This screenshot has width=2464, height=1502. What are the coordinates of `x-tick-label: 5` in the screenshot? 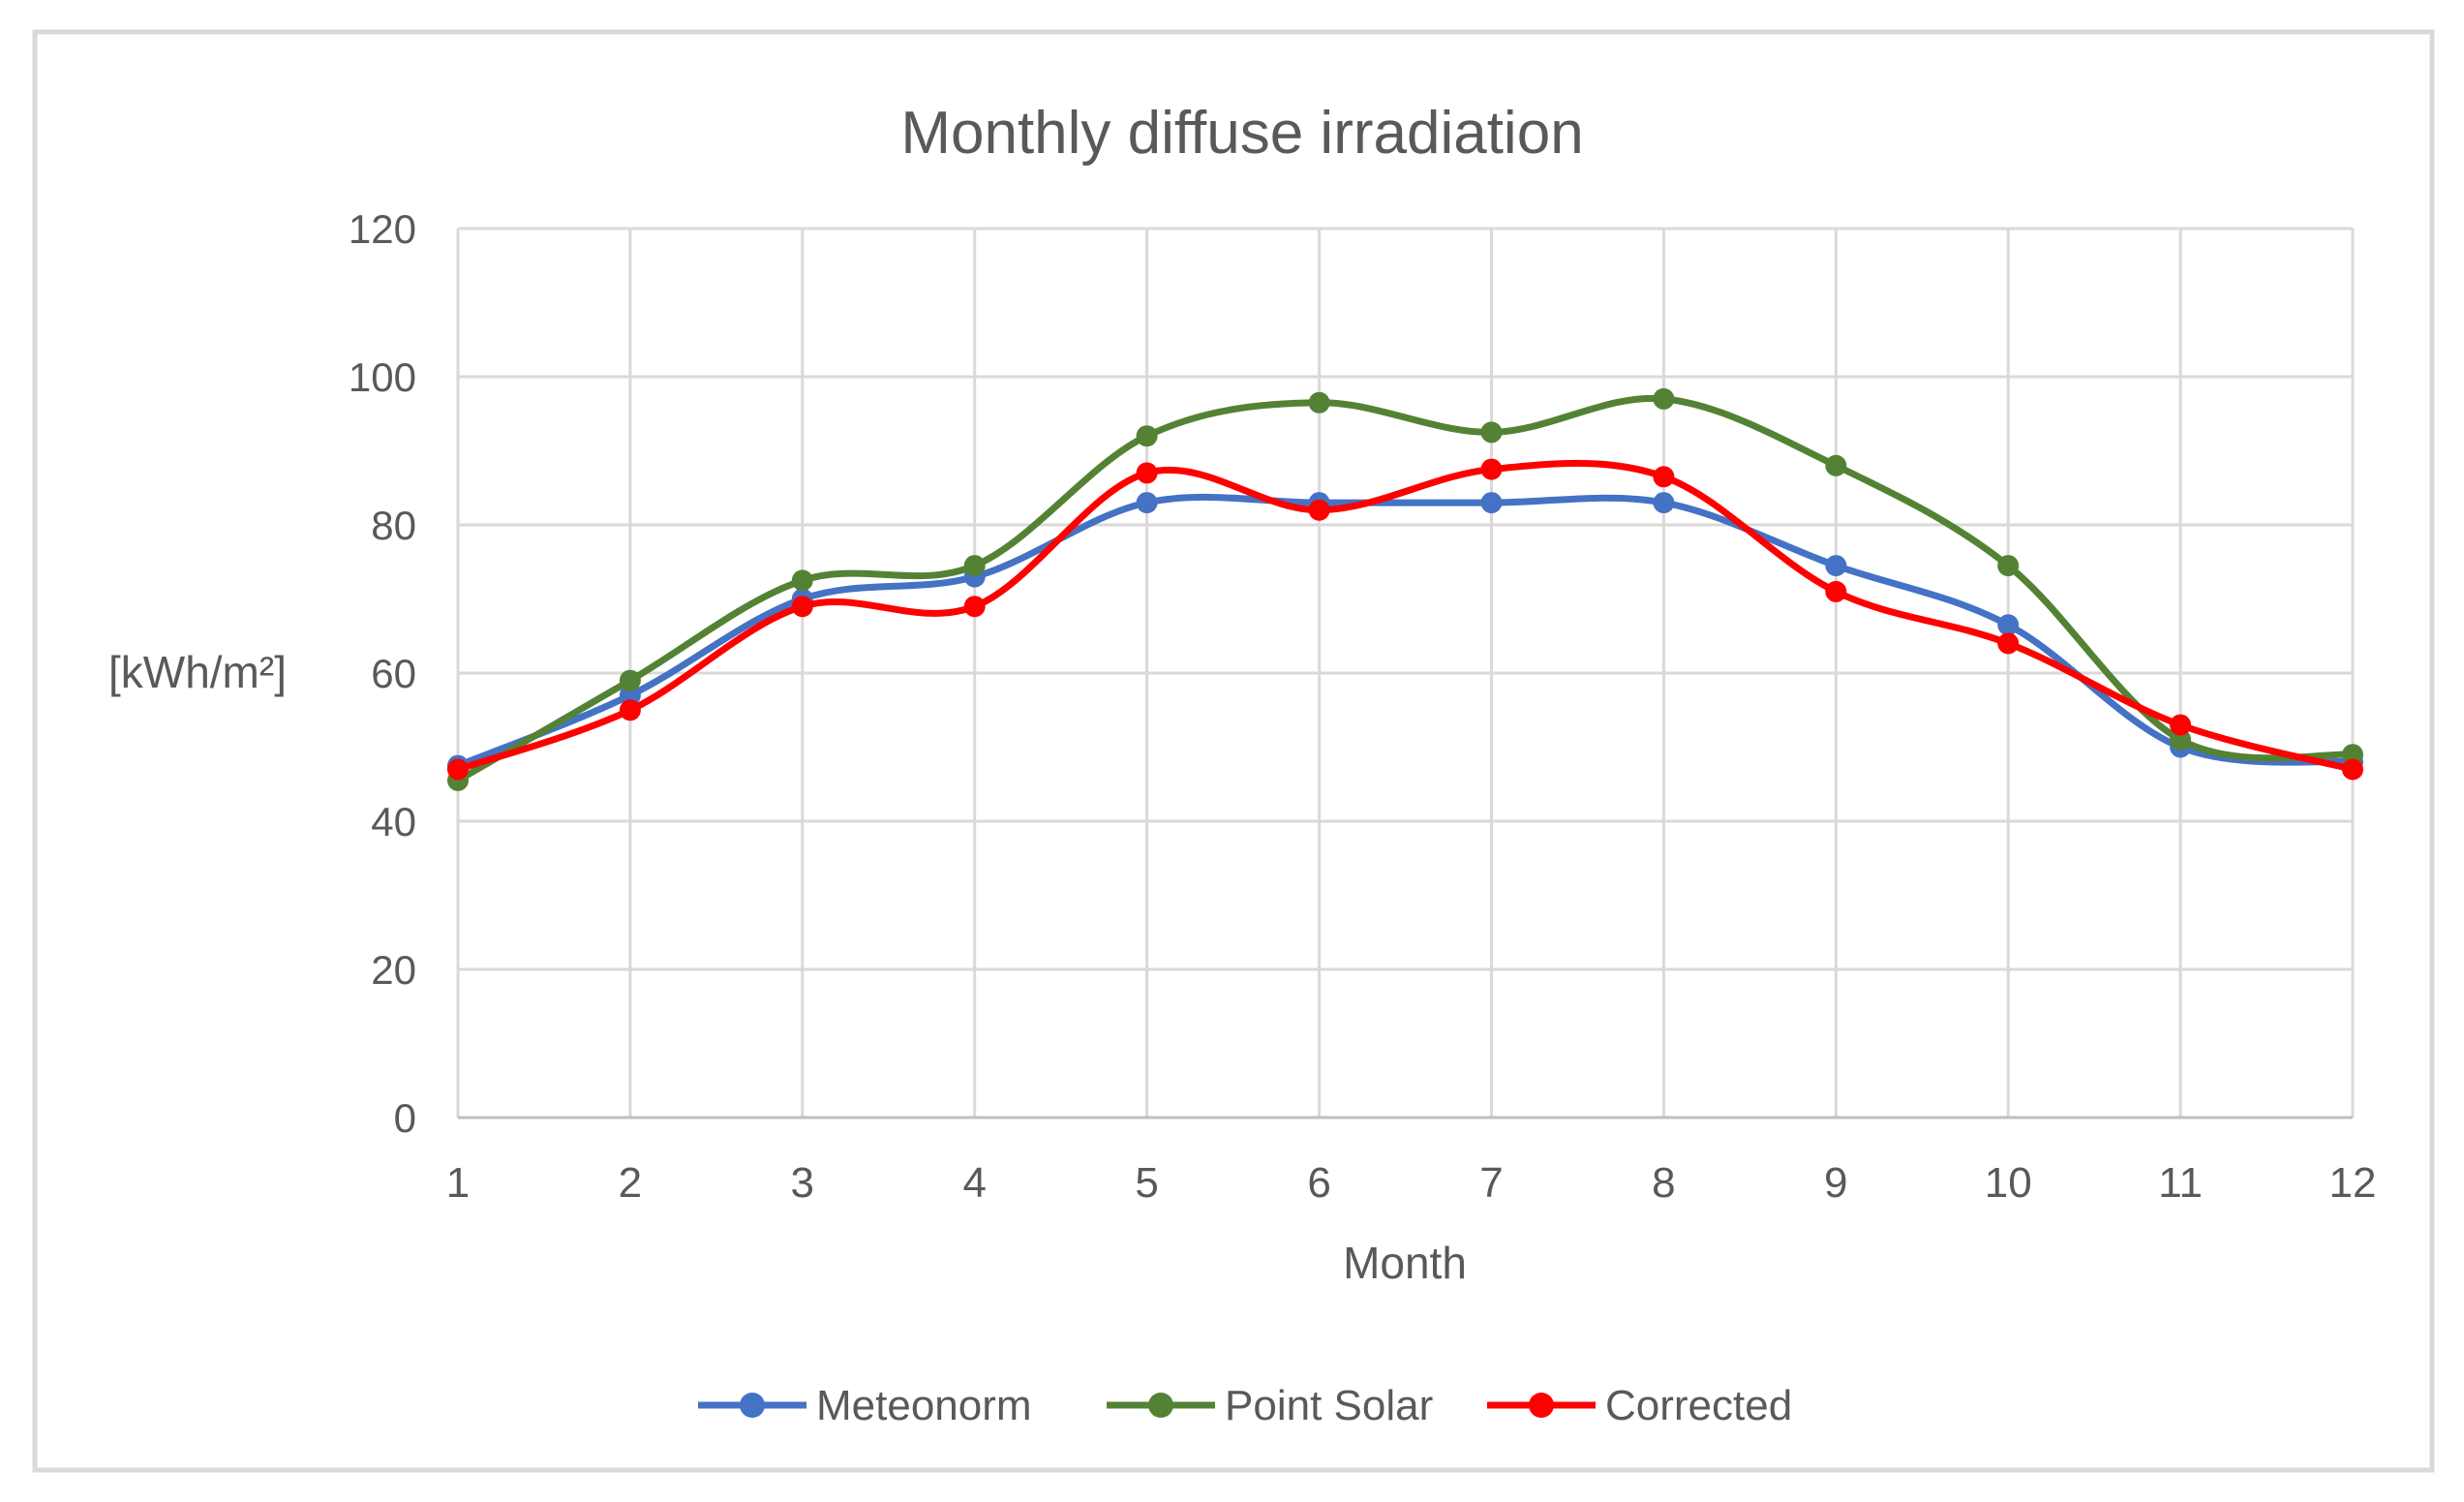 It's located at (1147, 1183).